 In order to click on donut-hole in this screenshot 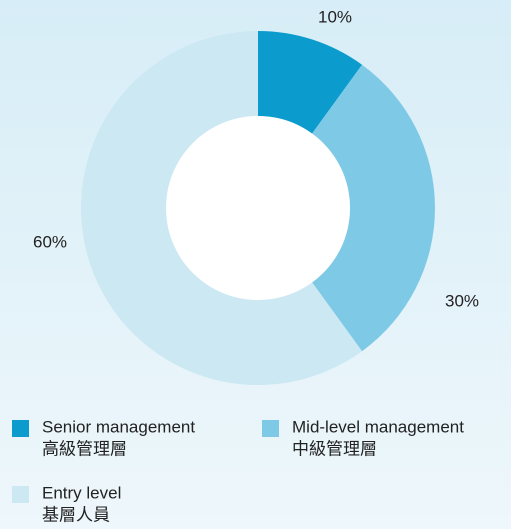, I will do `click(258, 208)`.